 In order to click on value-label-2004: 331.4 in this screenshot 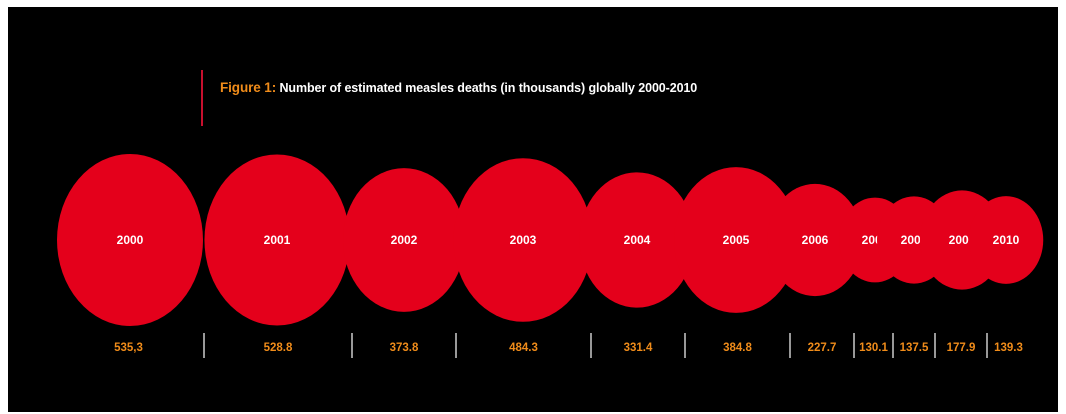, I will do `click(638, 348)`.